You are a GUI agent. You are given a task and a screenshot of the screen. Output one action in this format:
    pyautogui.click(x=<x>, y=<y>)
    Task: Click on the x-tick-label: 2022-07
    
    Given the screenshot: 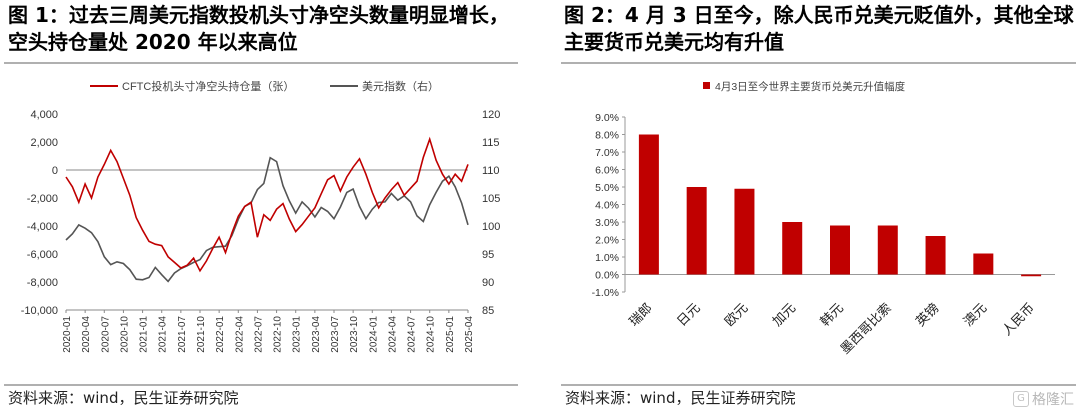 What is the action you would take?
    pyautogui.click(x=258, y=334)
    